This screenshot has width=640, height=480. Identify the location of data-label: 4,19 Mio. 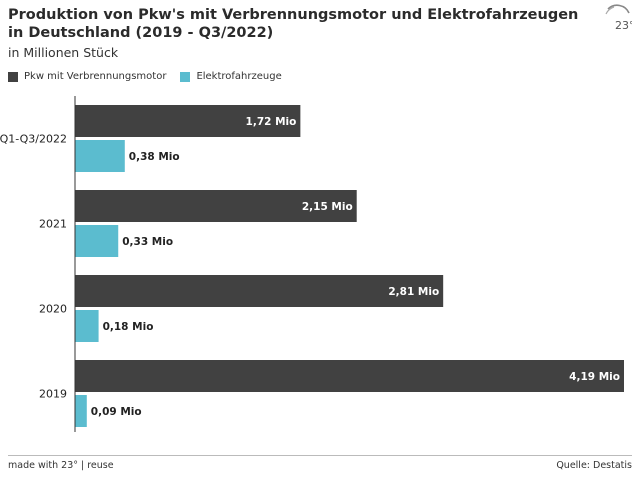
(594, 377).